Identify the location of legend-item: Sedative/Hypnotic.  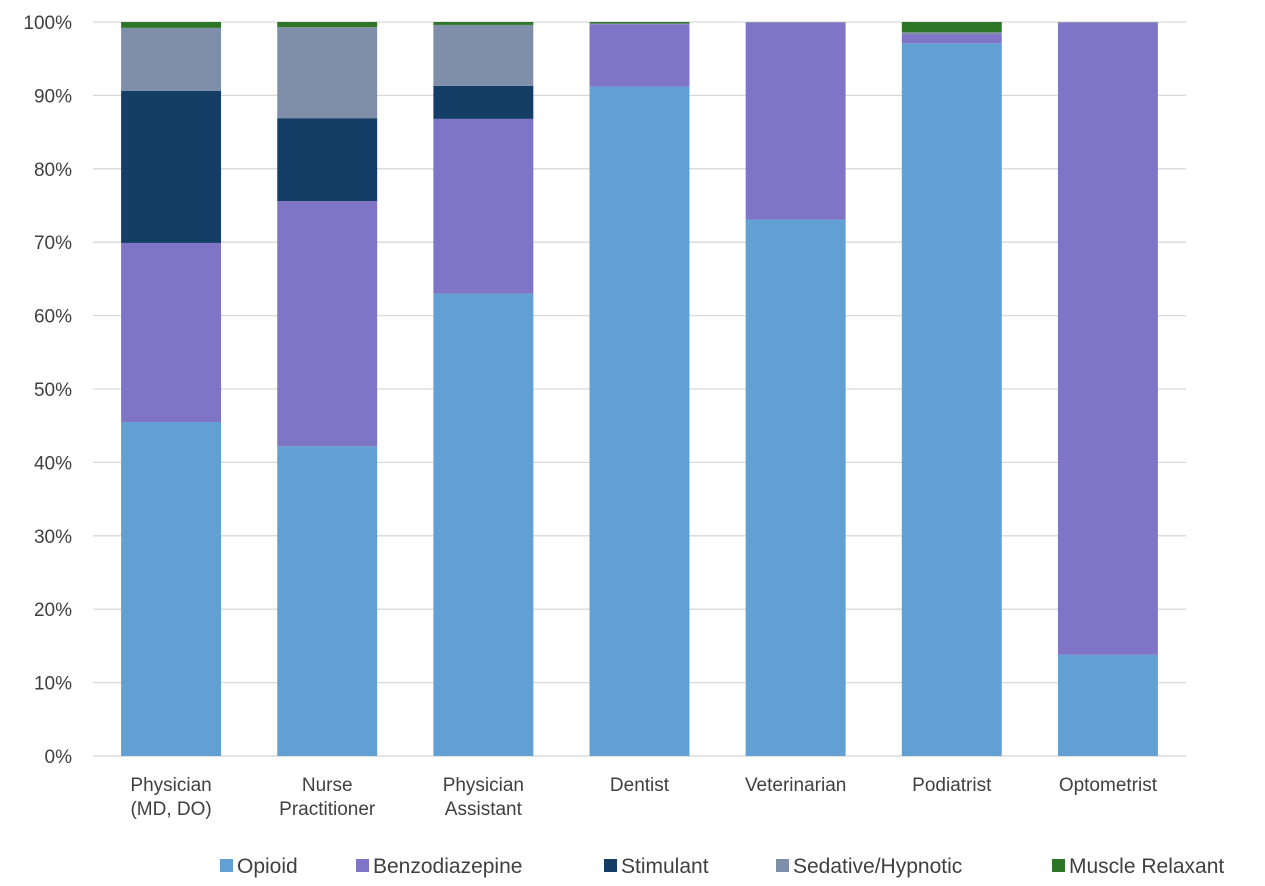
(869, 866).